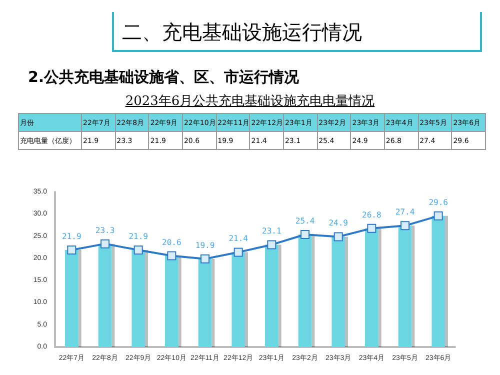 The image size is (500, 375). I want to click on text: 2.公共充电基础设施省、区、市运行情况, so click(164, 77).